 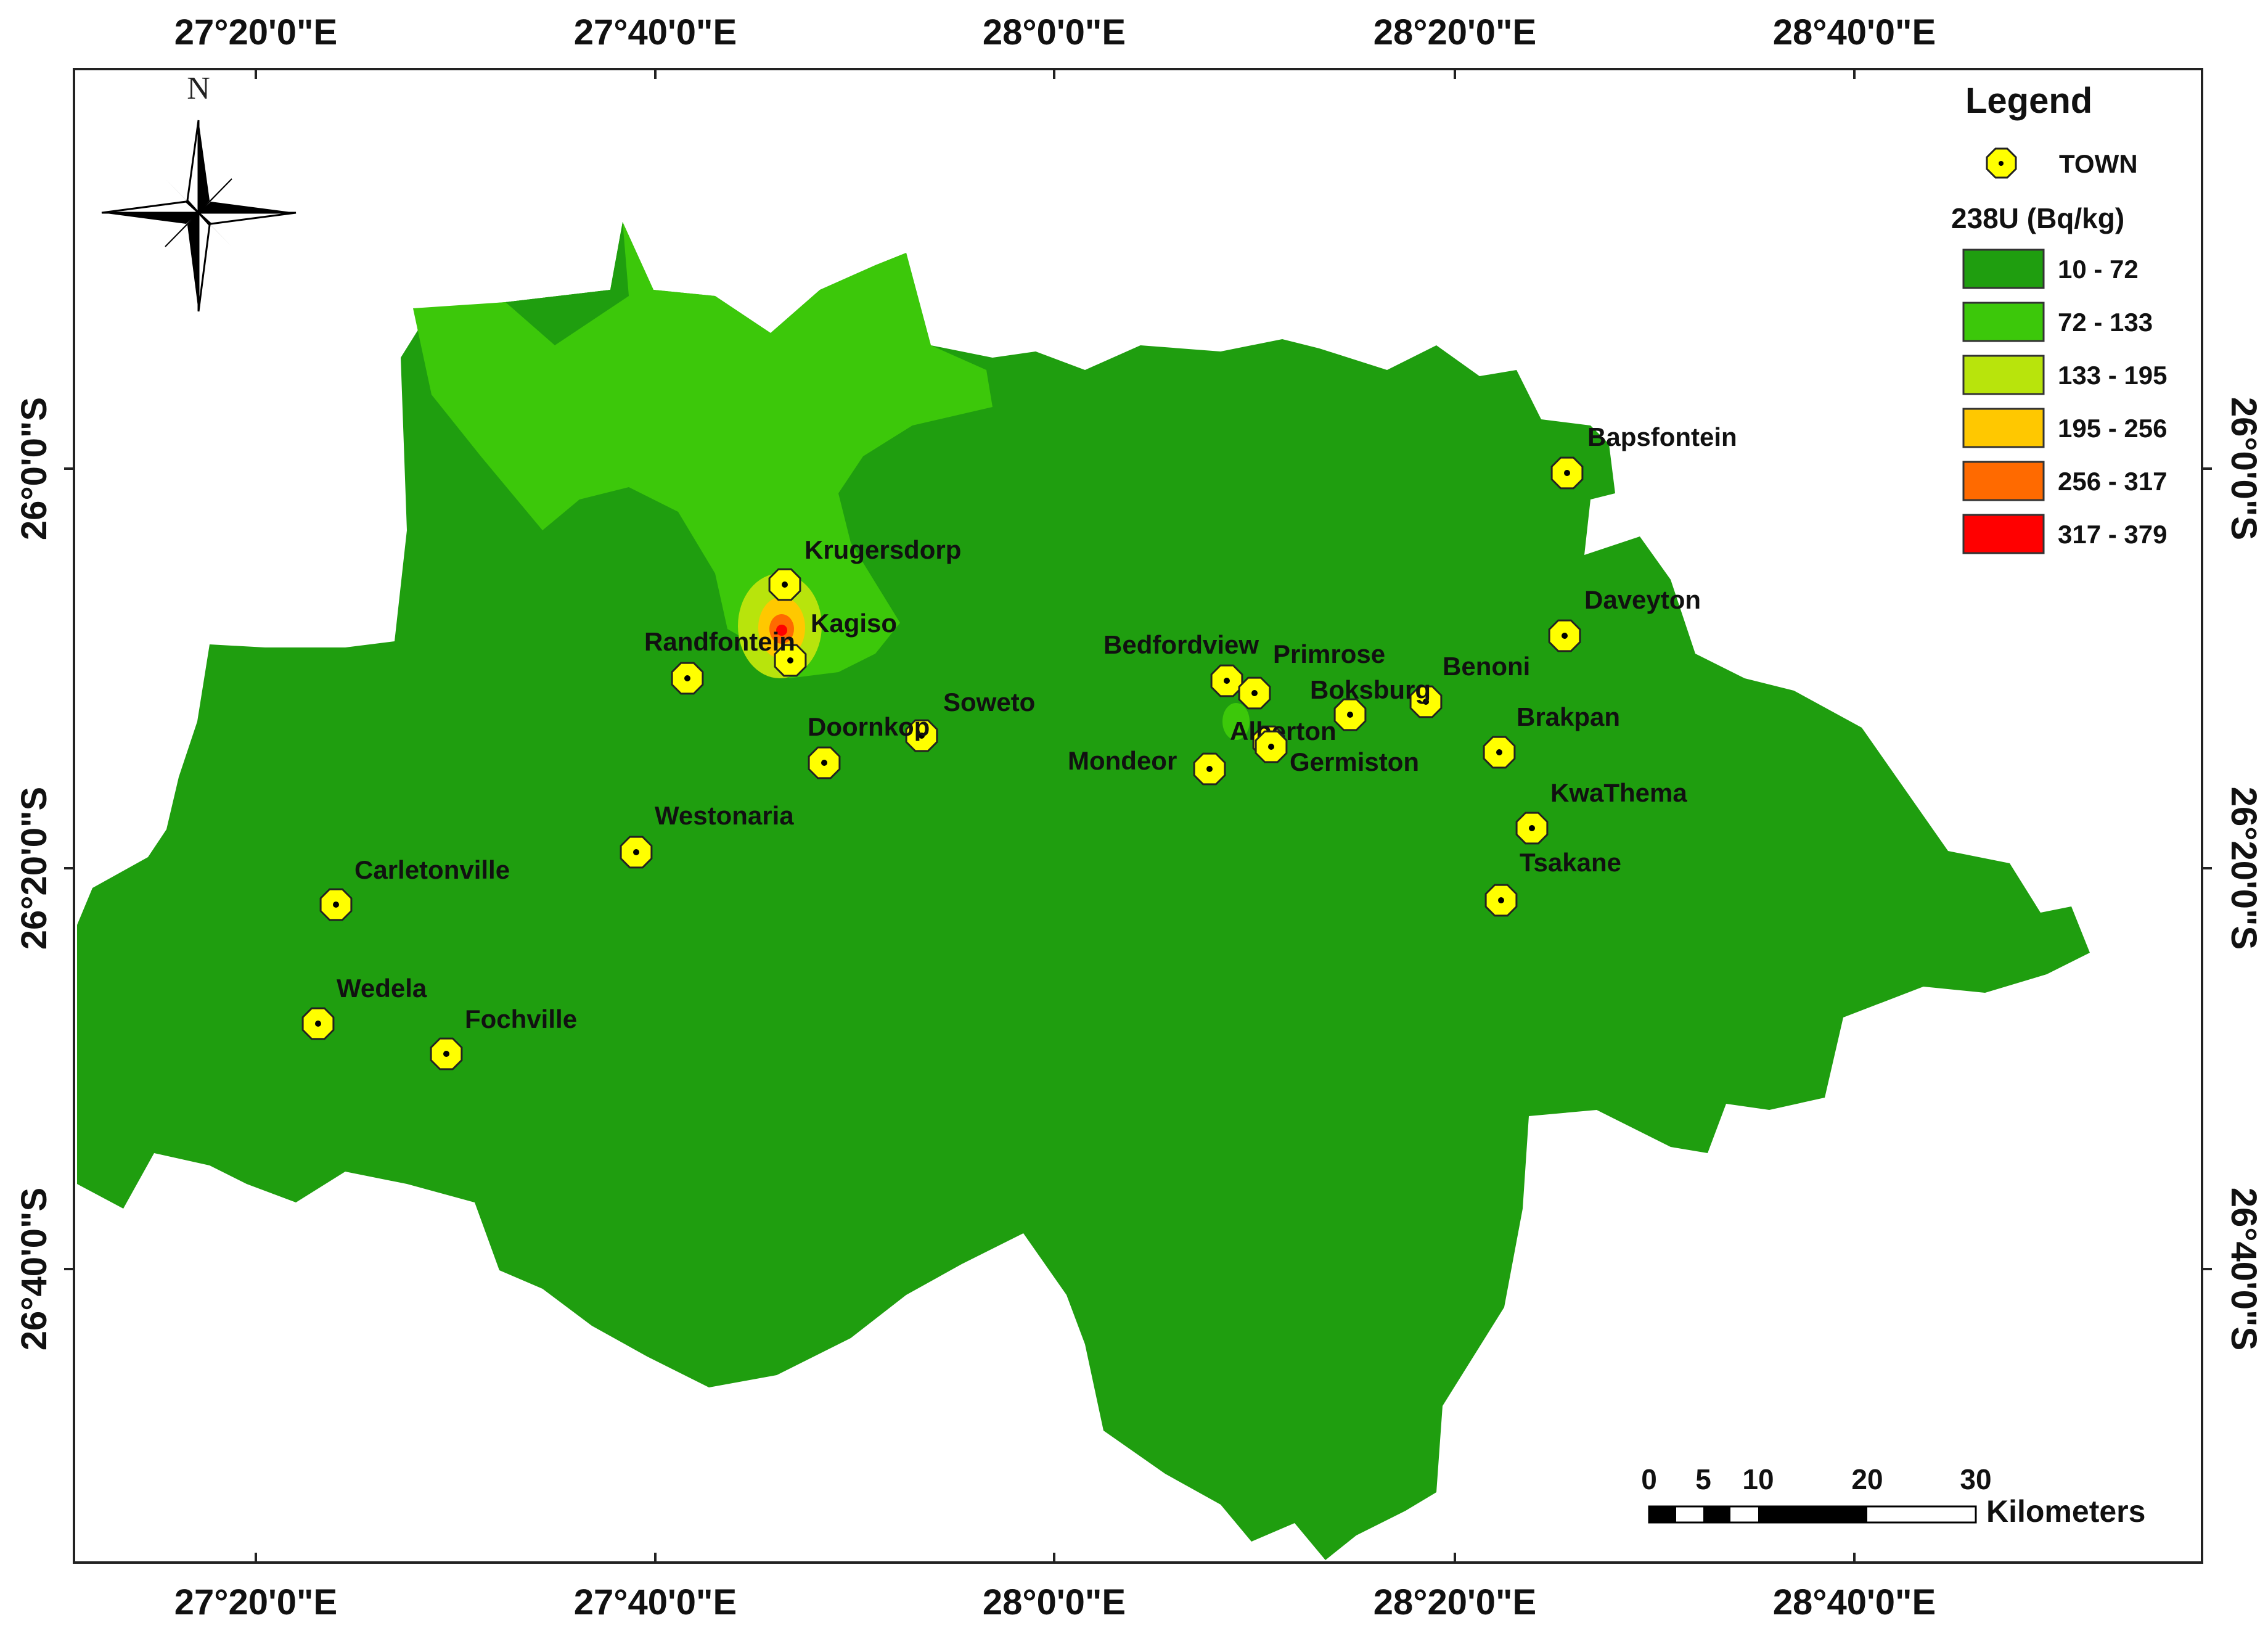 What do you see at coordinates (382, 988) in the screenshot?
I see `town-label: Wedela` at bounding box center [382, 988].